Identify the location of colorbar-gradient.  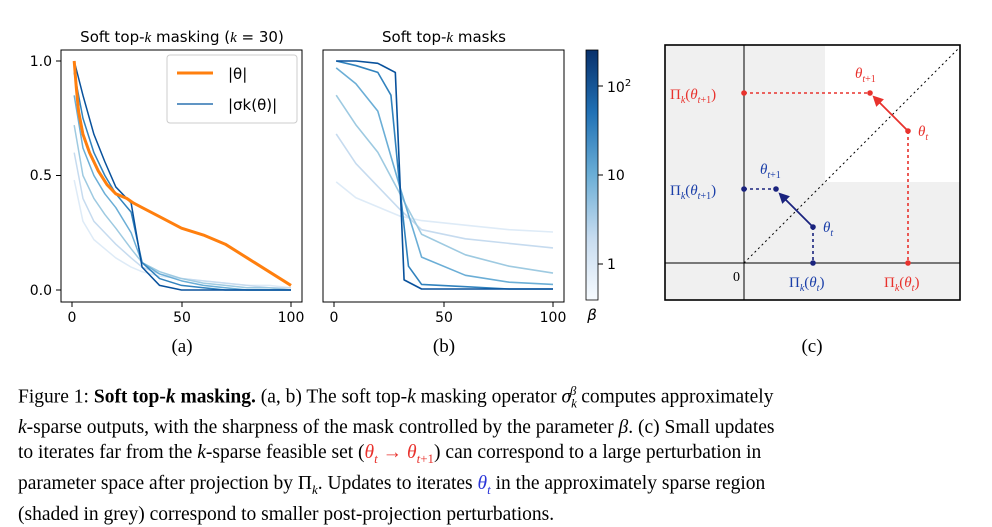
(592, 175).